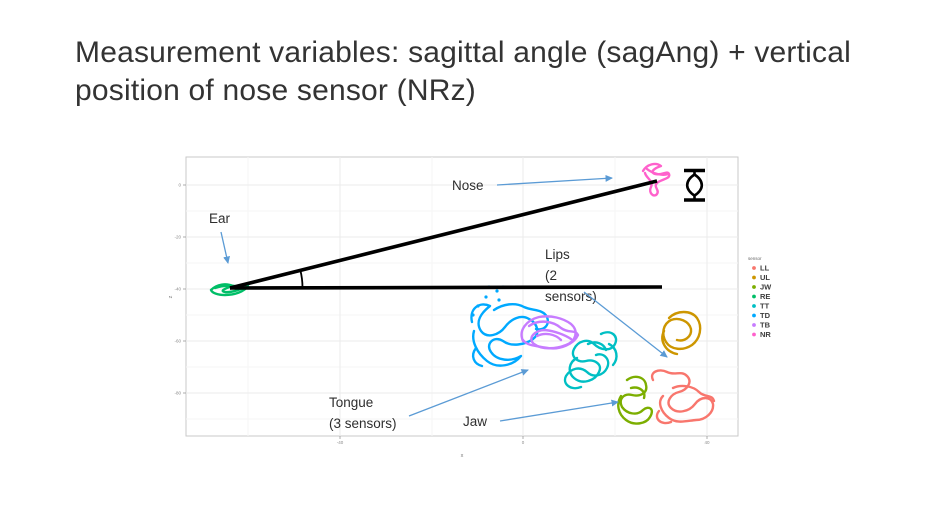  I want to click on vertical-range-icon, so click(694, 185).